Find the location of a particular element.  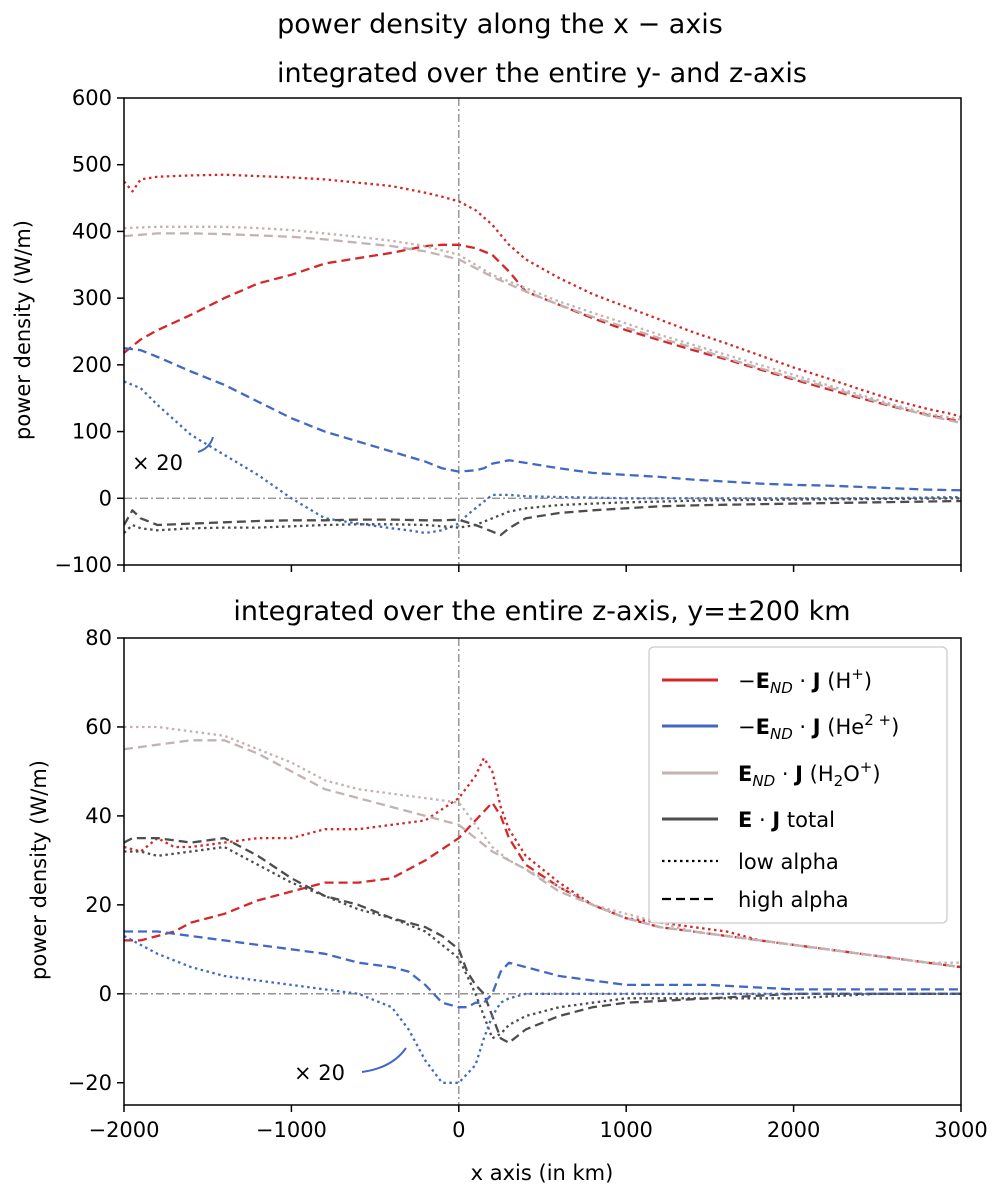

y-tick-label: 400 is located at coordinates (92, 231).